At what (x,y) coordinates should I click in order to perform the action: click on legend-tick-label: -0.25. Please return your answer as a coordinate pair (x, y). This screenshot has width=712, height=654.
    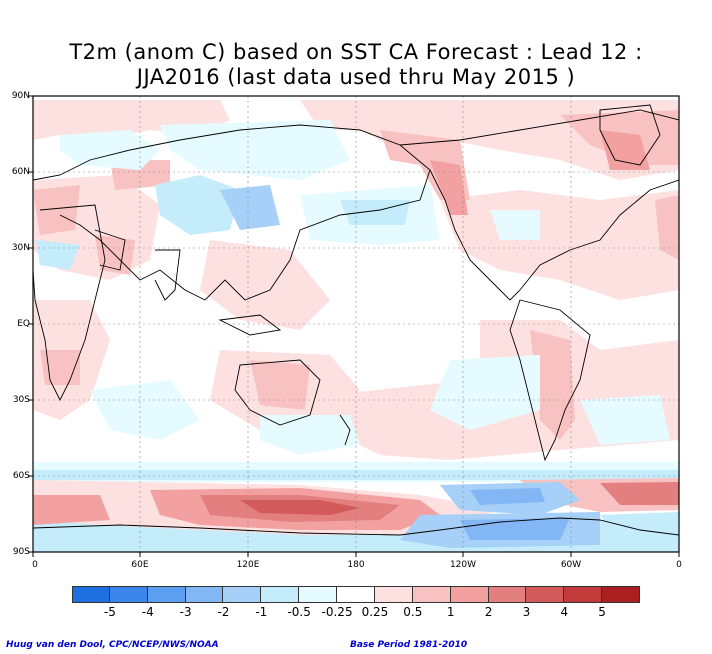
    Looking at the image, I should click on (337, 612).